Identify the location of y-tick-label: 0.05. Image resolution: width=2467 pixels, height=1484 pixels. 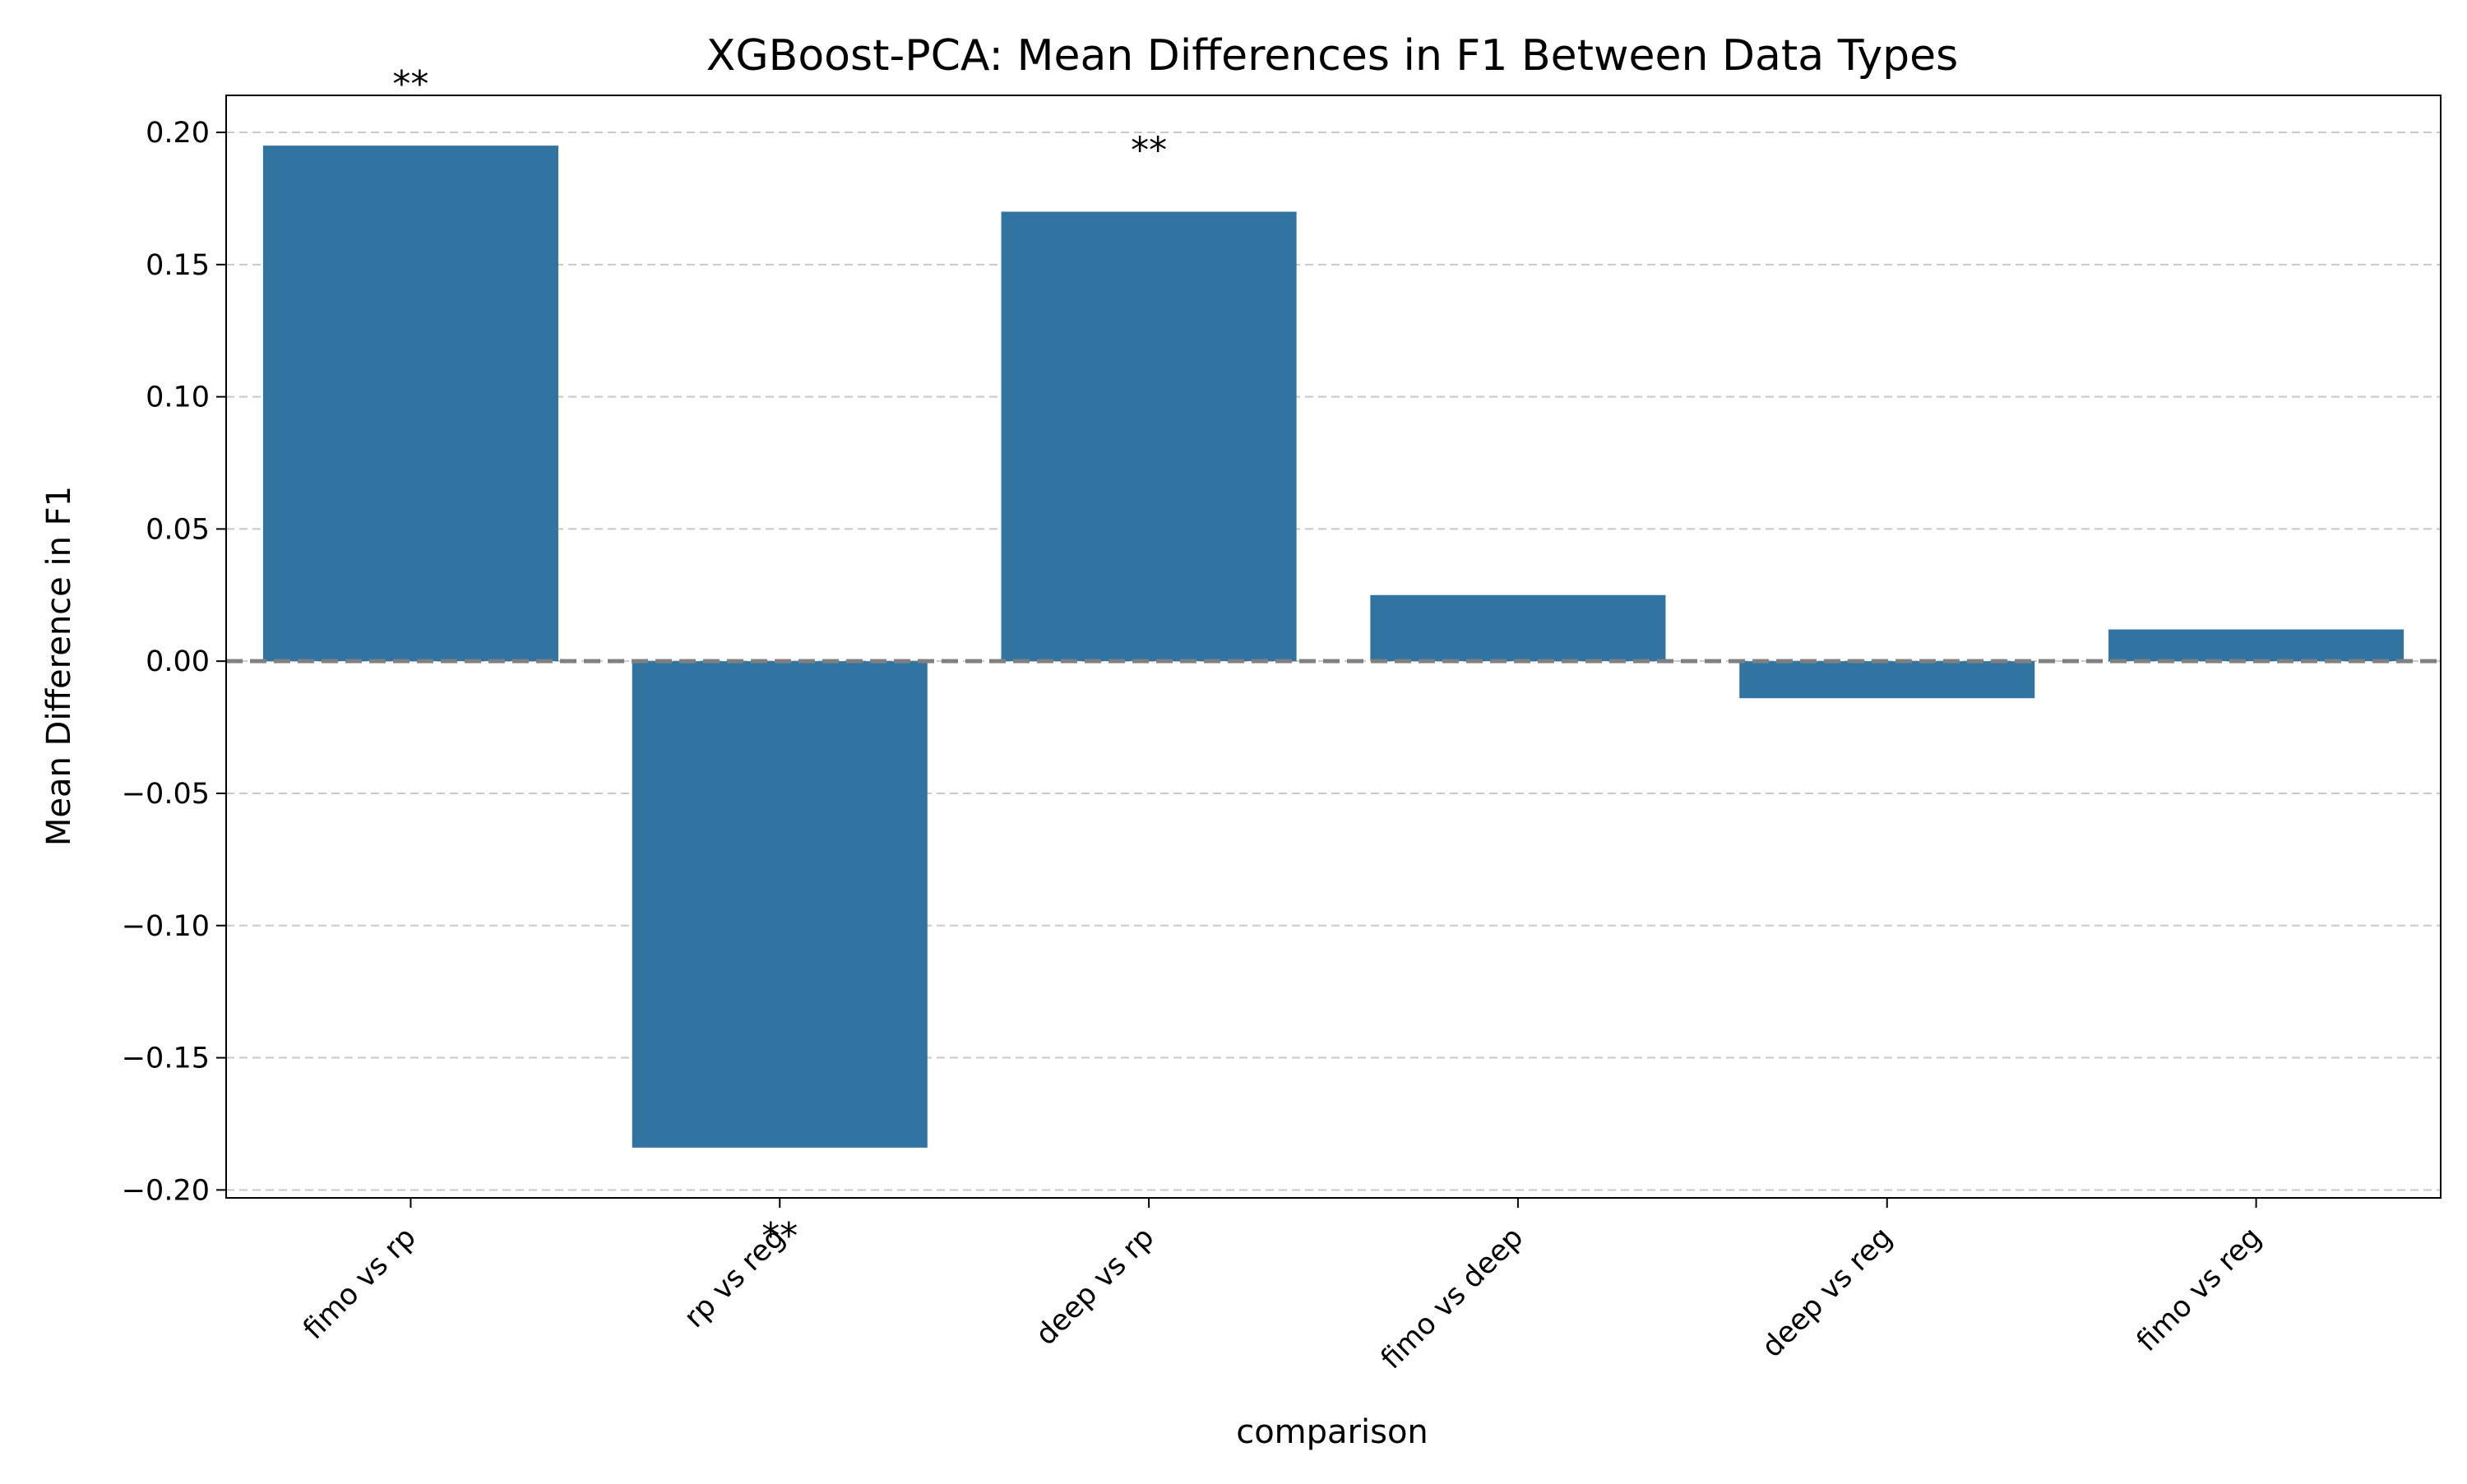
(178, 529).